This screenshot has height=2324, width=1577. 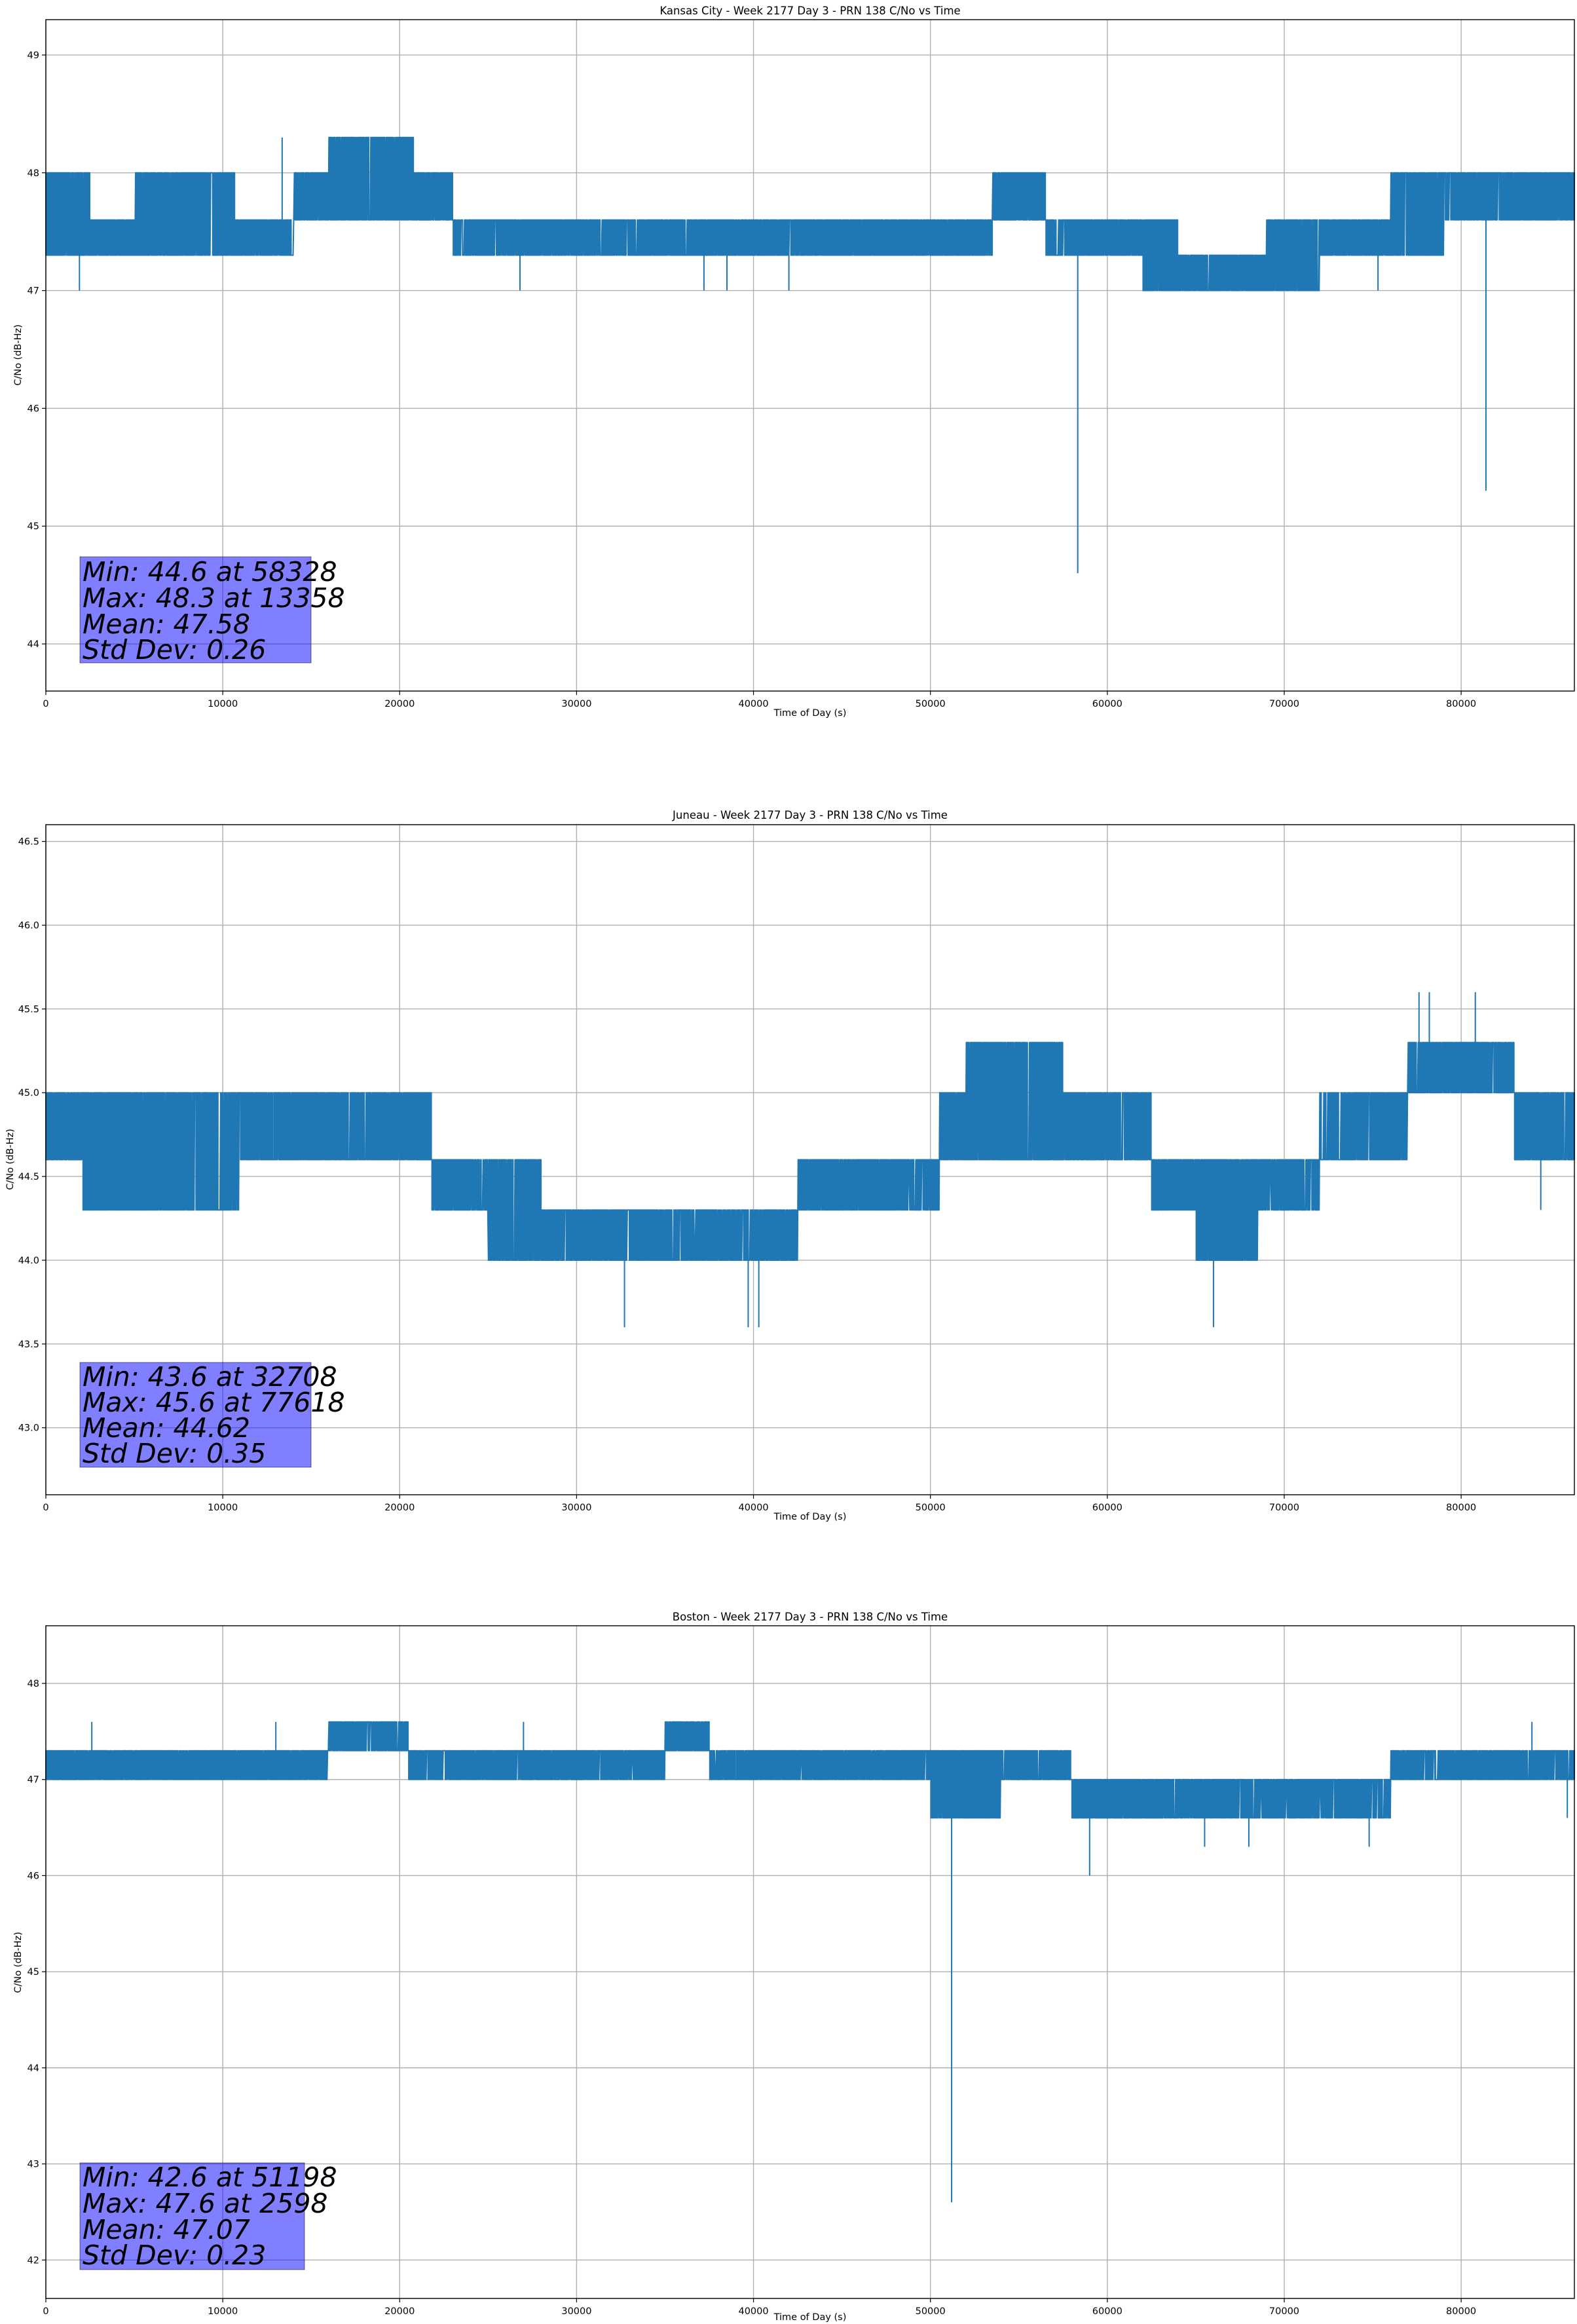 I want to click on stats-mean: Mean: 47.58, so click(x=166, y=624).